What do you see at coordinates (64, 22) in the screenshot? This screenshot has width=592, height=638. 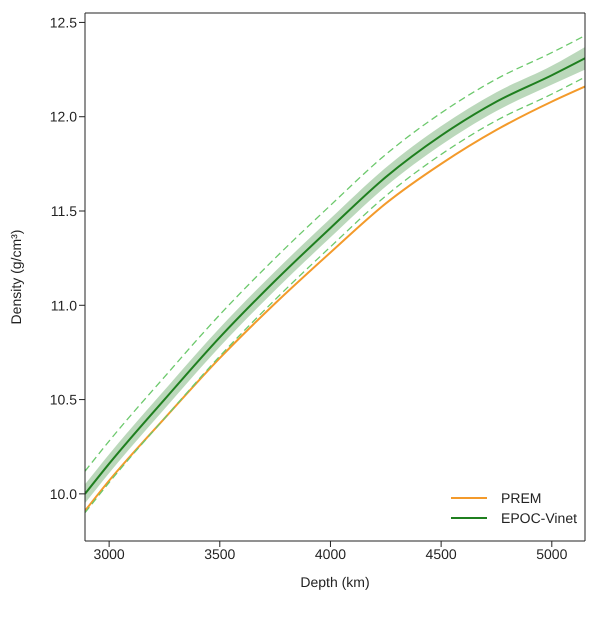 I see `y-tick-label: 12.5` at bounding box center [64, 22].